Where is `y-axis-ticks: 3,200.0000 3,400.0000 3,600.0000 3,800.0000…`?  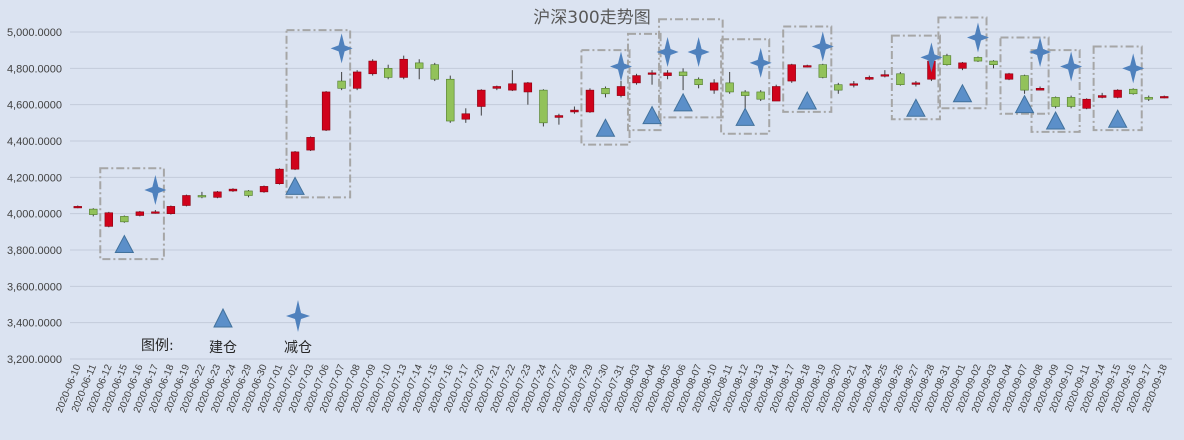 y-axis-ticks: 3,200.0000 3,400.0000 3,600.0000 3,800.0000… is located at coordinates (34, 196).